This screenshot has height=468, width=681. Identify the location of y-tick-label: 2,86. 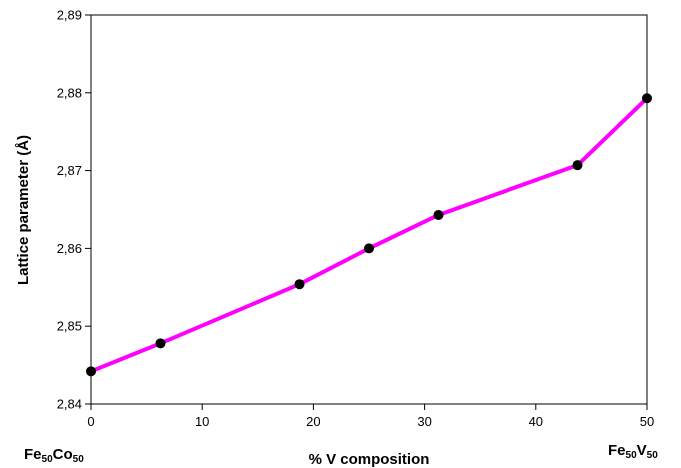
(69, 248).